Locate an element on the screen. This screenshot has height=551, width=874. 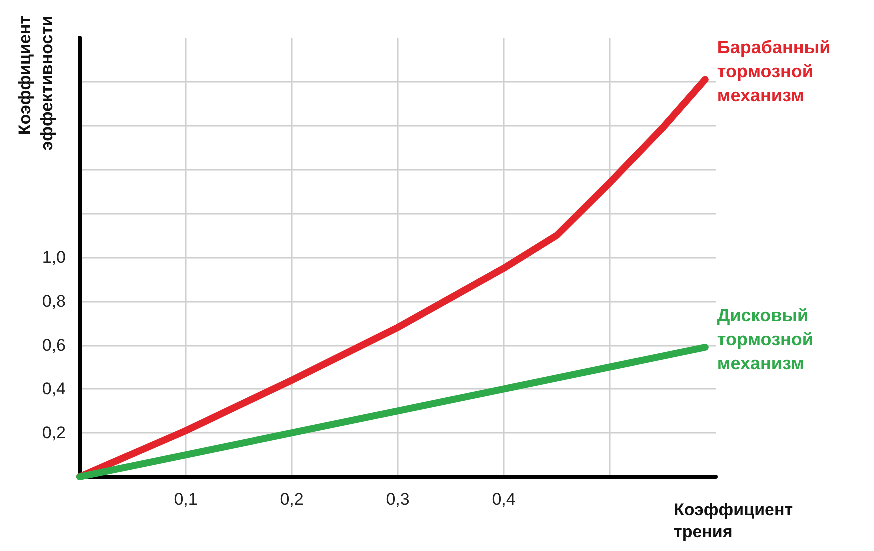
series-label: Барабанный тормозной механизм is located at coordinates (774, 72).